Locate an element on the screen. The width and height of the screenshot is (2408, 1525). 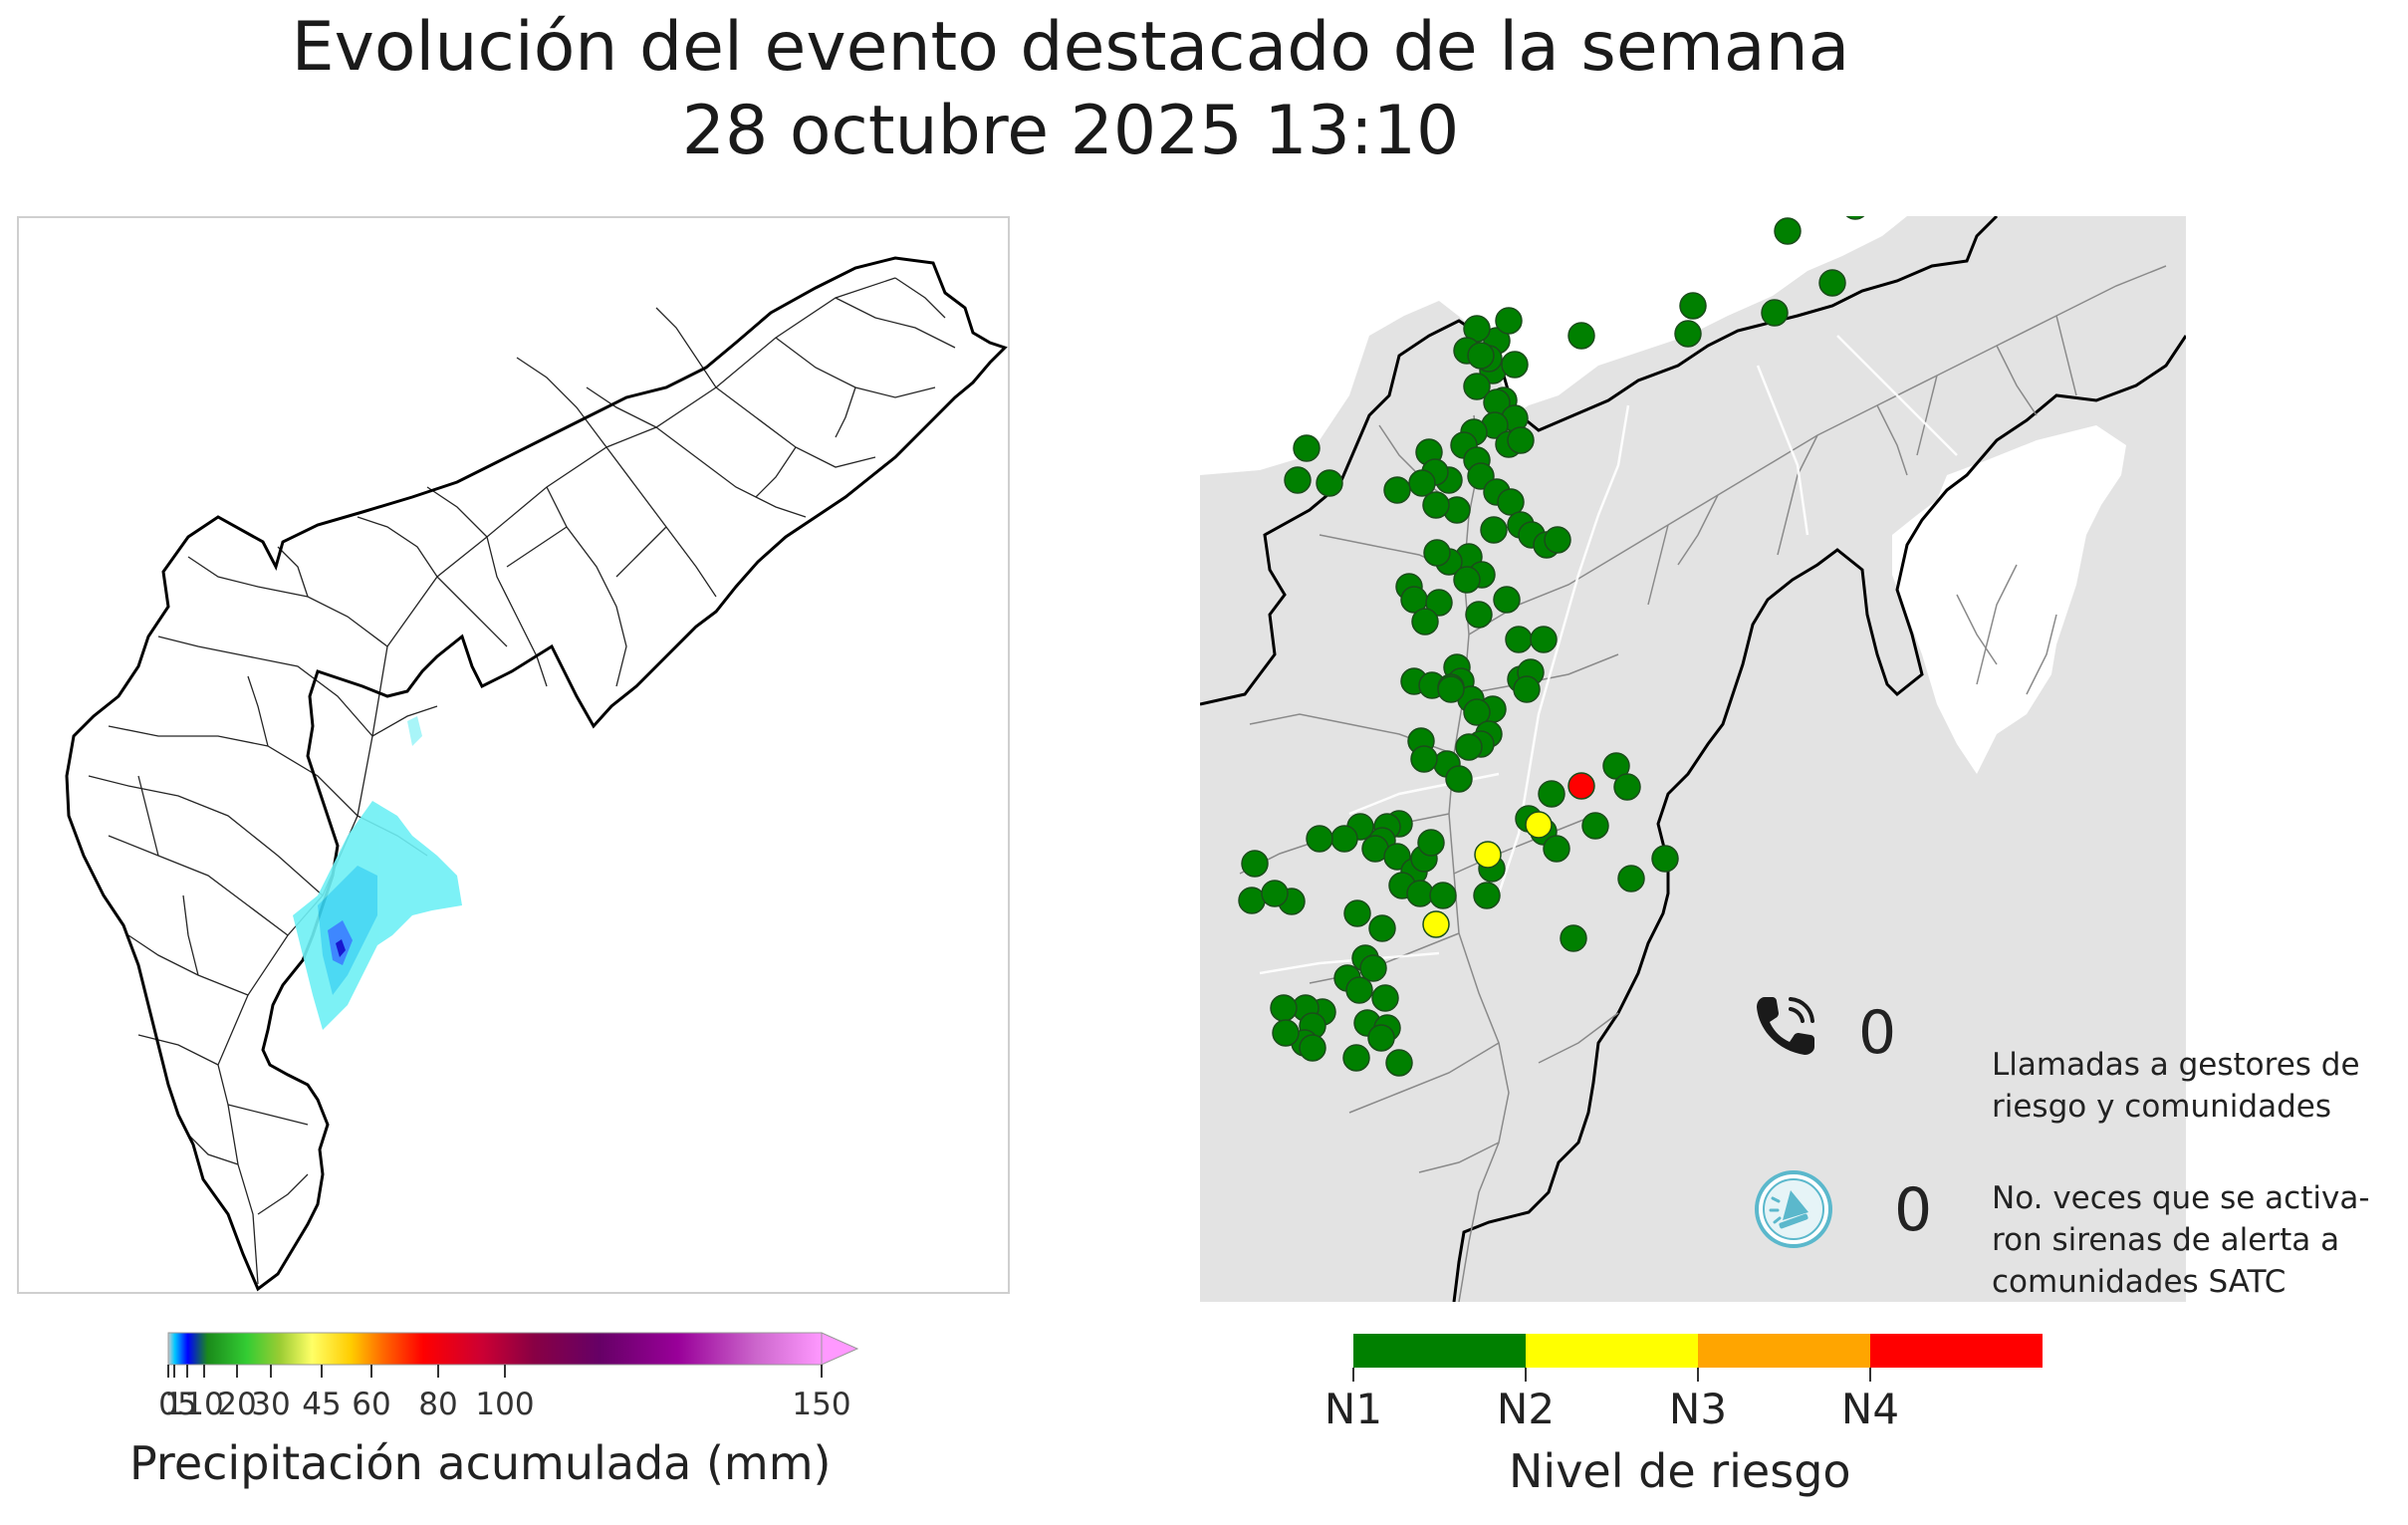
precipitation-tick-label: 100 is located at coordinates (505, 1404).